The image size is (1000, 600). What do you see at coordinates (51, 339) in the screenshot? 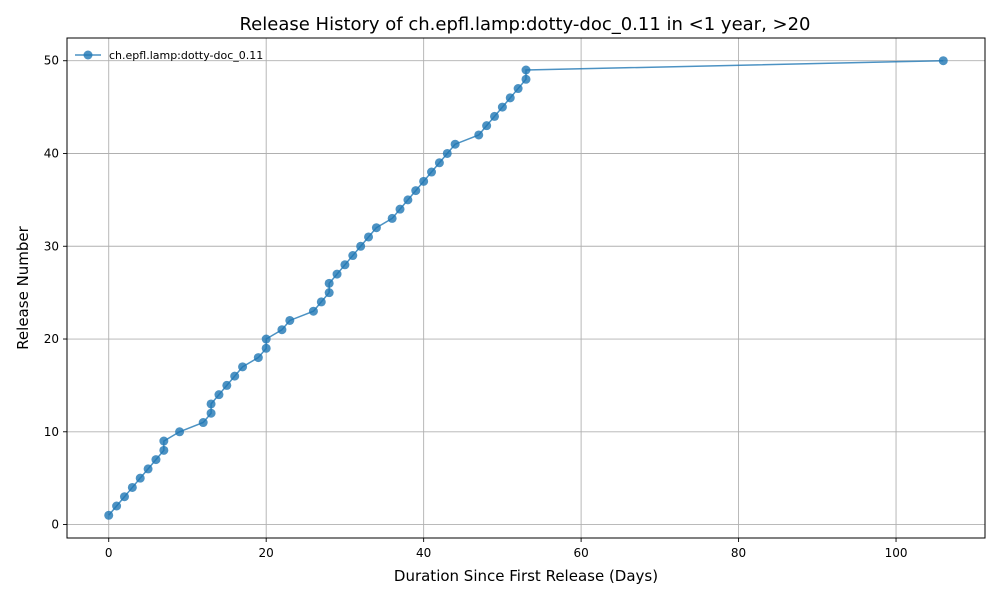
I see `y-tick-label: 20` at bounding box center [51, 339].